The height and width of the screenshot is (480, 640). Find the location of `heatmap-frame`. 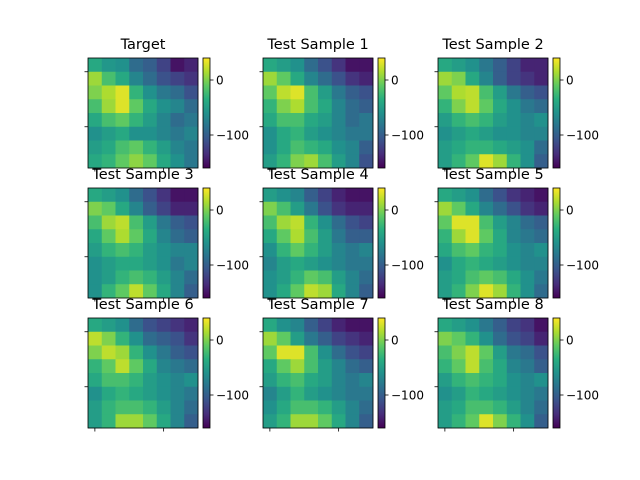

heatmap-frame is located at coordinates (318, 373).